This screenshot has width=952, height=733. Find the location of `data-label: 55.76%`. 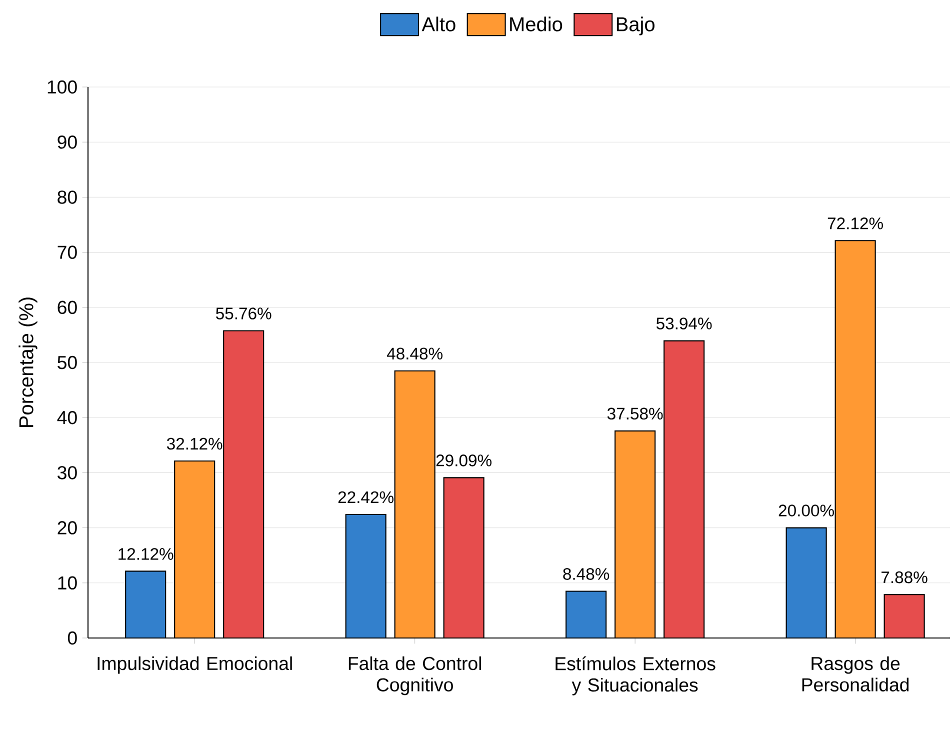

data-label: 55.76% is located at coordinates (244, 314).